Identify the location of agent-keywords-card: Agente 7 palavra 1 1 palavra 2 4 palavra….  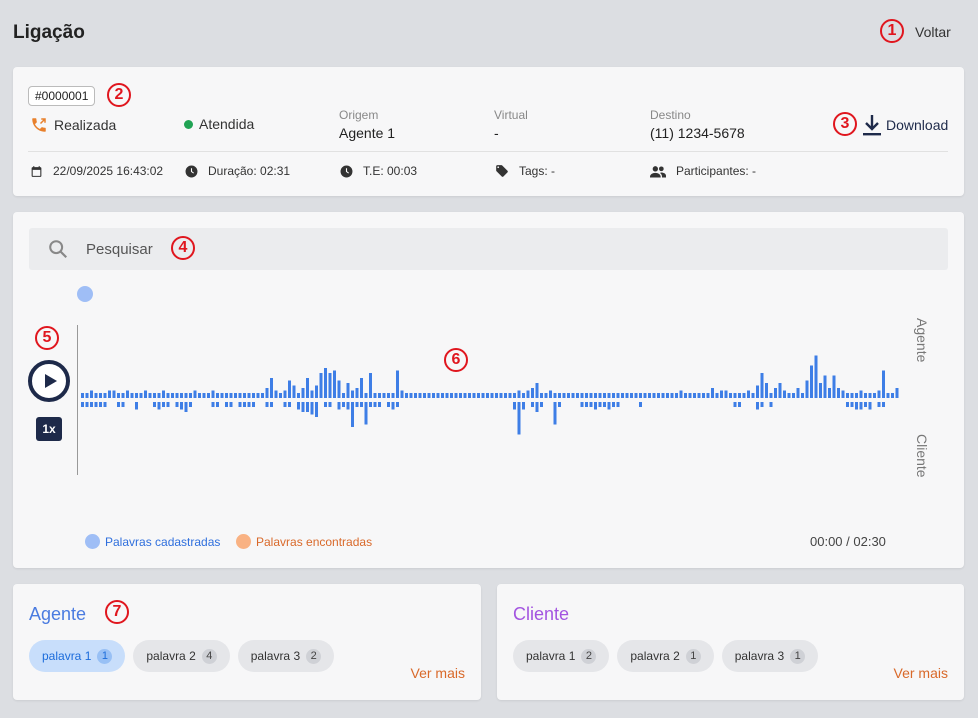
(247, 642).